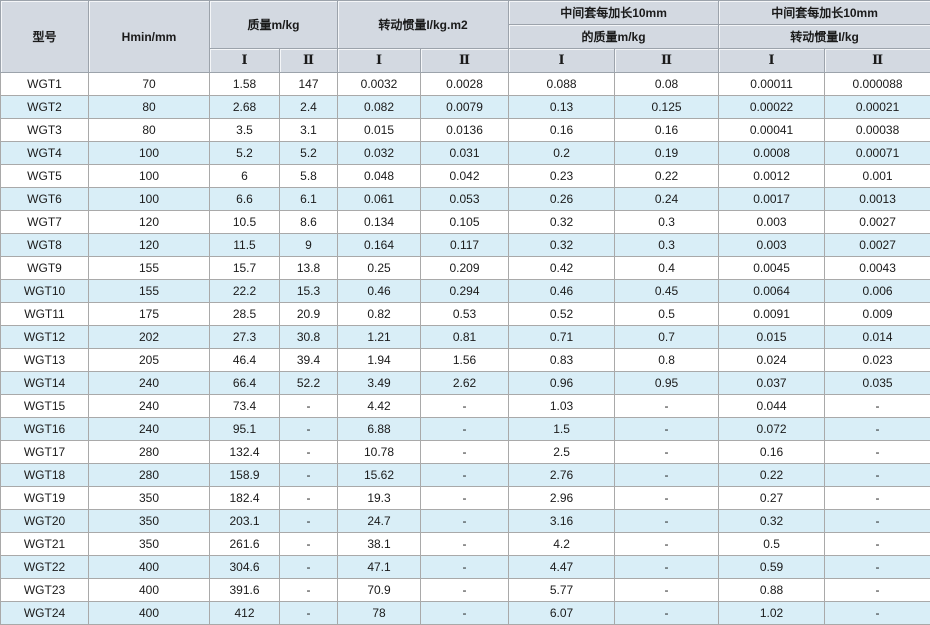  Describe the element at coordinates (772, 406) in the screenshot. I see `value-cell: 0.044` at that location.